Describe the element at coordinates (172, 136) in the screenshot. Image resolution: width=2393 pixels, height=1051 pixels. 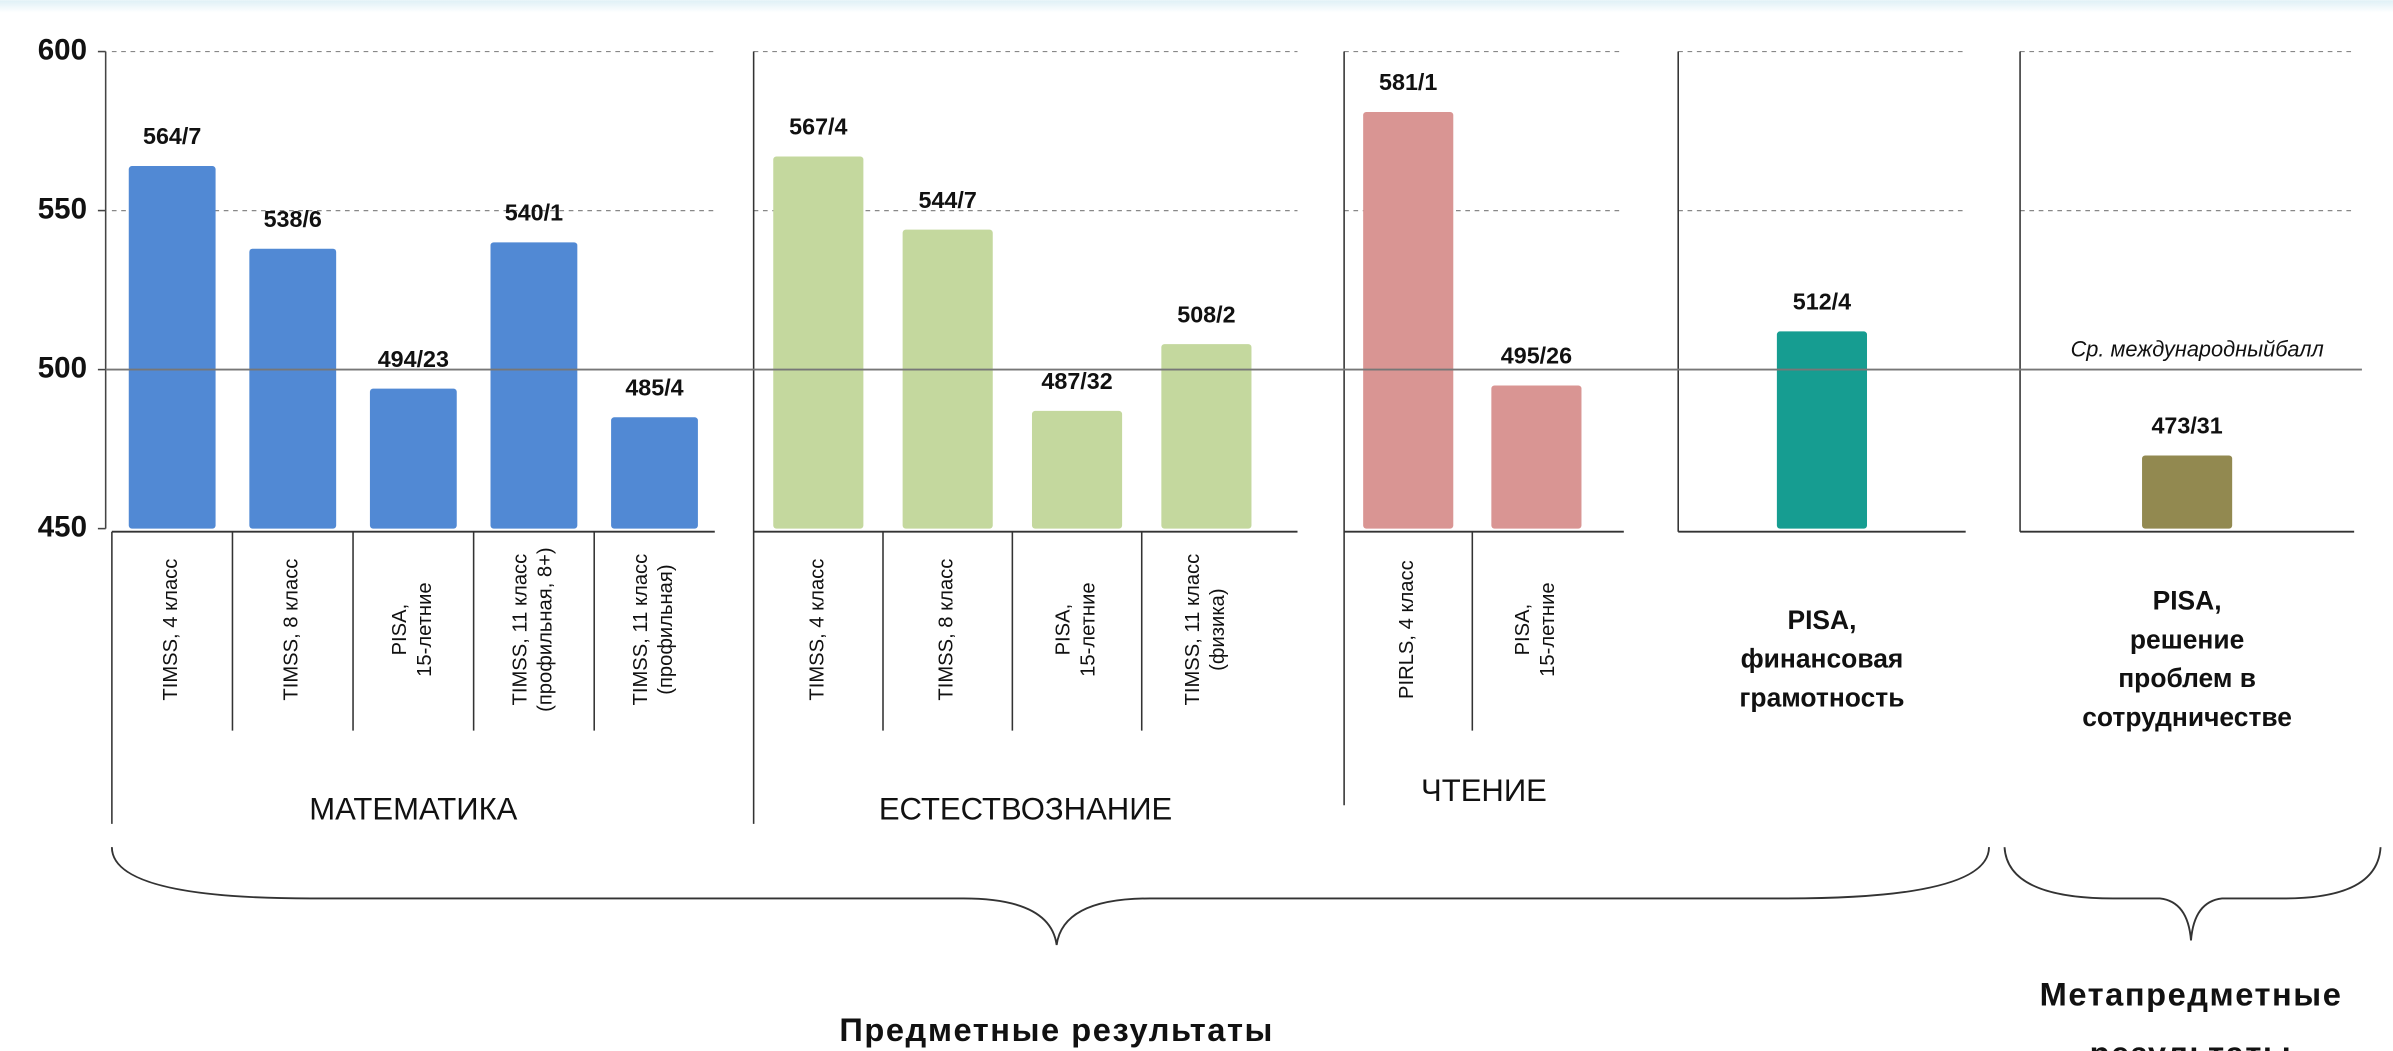
I see `value-label: 564/7` at that location.